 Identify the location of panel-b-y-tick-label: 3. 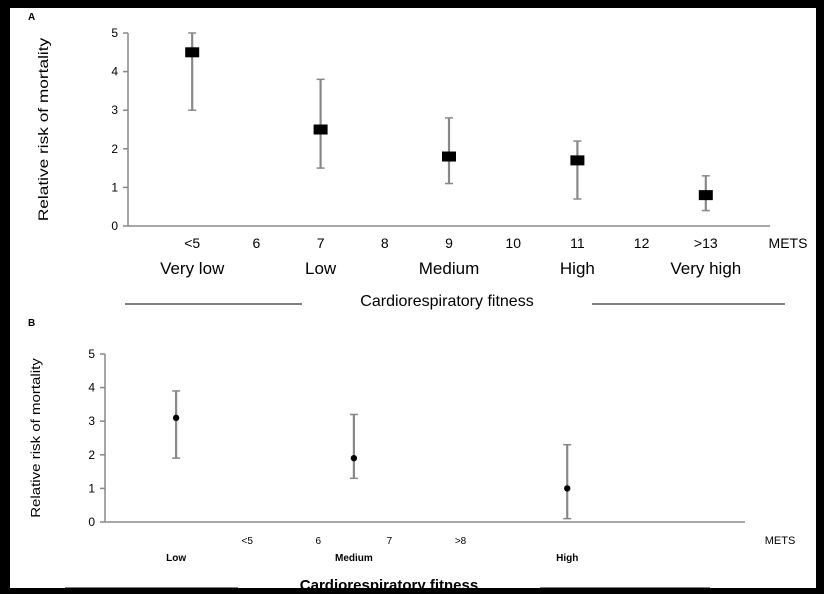
(91, 421).